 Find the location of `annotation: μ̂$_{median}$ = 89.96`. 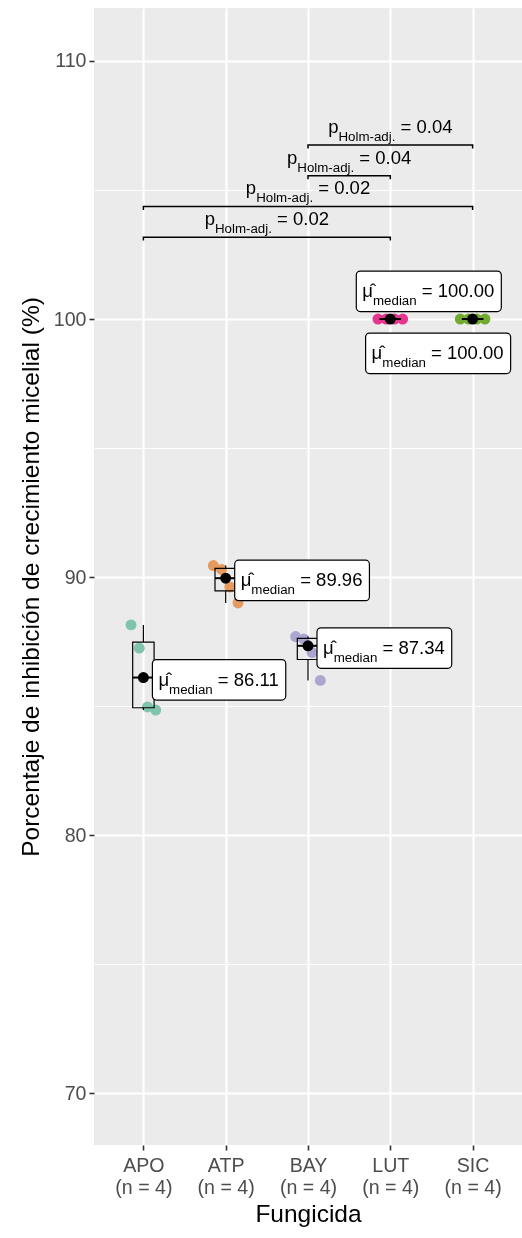

annotation: μ̂$_{median}$ = 89.96 is located at coordinates (301, 583).